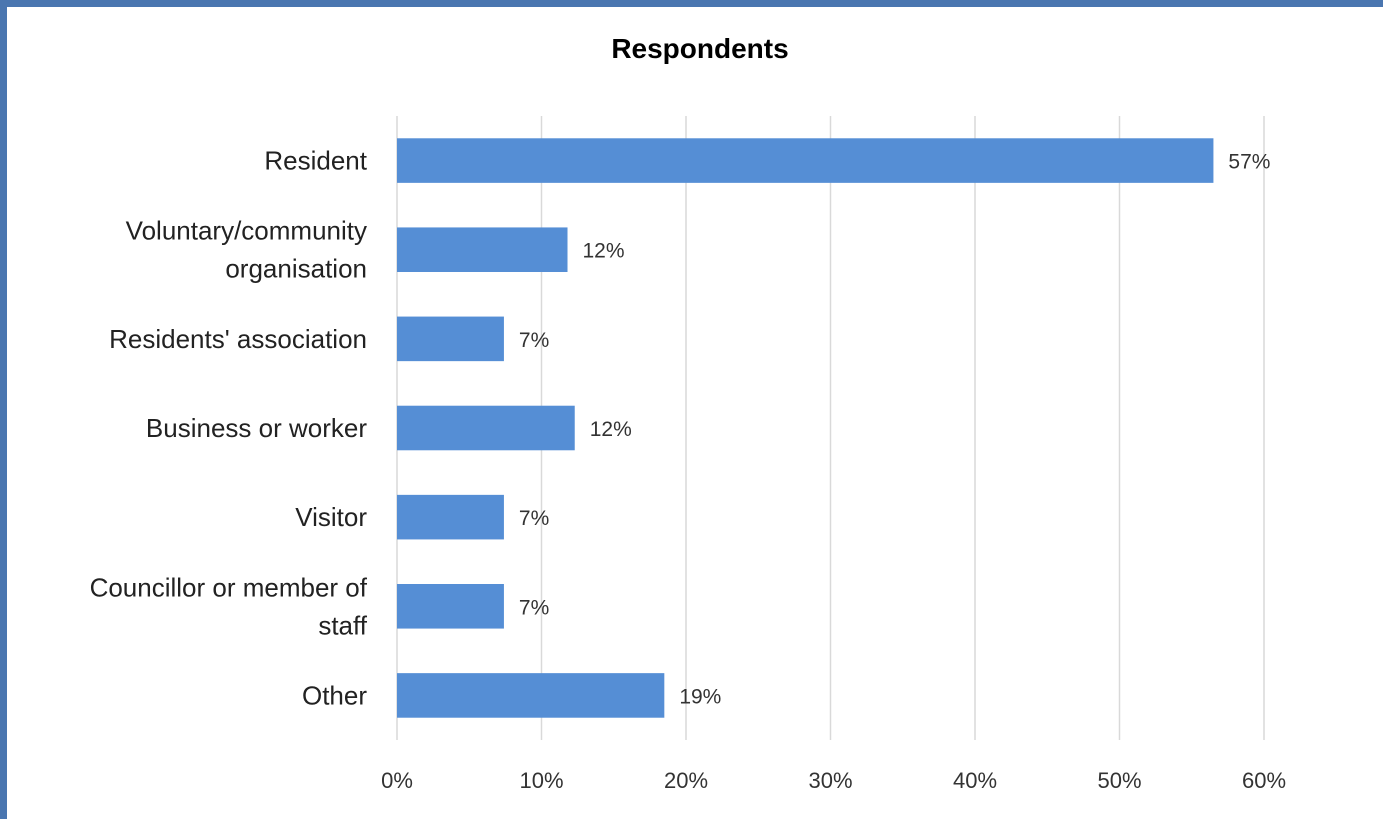 Image resolution: width=1383 pixels, height=819 pixels. I want to click on data-label: 57%, so click(1249, 162).